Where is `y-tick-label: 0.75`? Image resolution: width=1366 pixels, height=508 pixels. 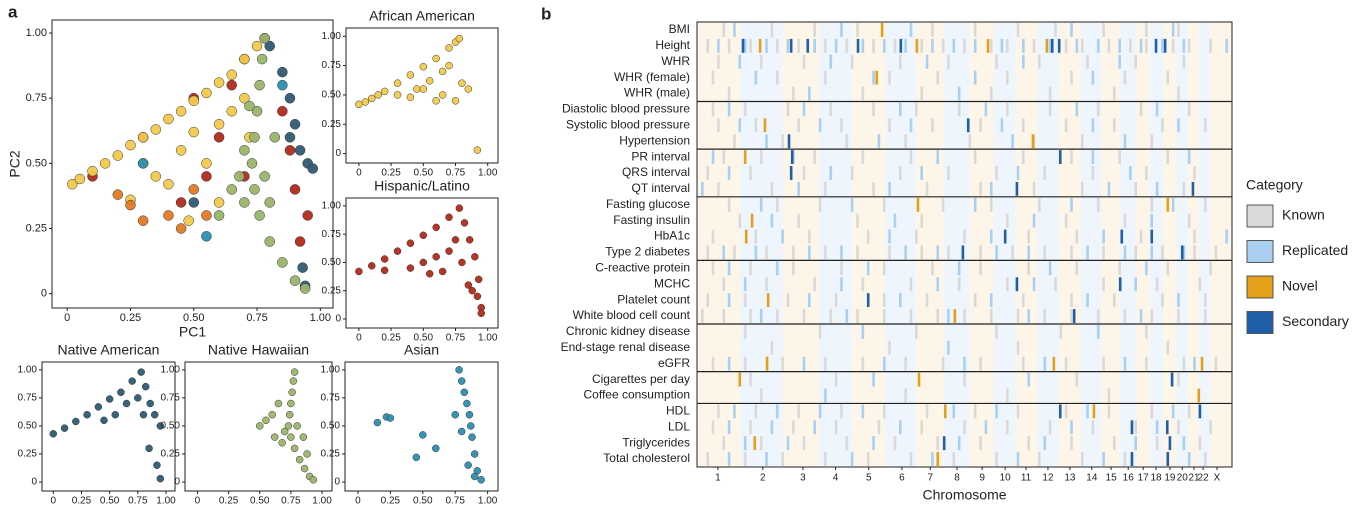 y-tick-label: 0.75 is located at coordinates (28, 398).